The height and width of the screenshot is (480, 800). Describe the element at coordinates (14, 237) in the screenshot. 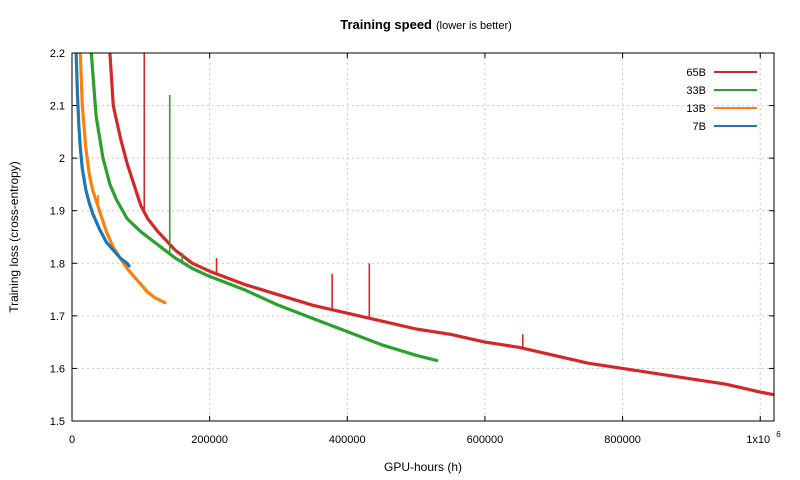

I see `y-axis-label: Training loss (cross-entropy)` at that location.